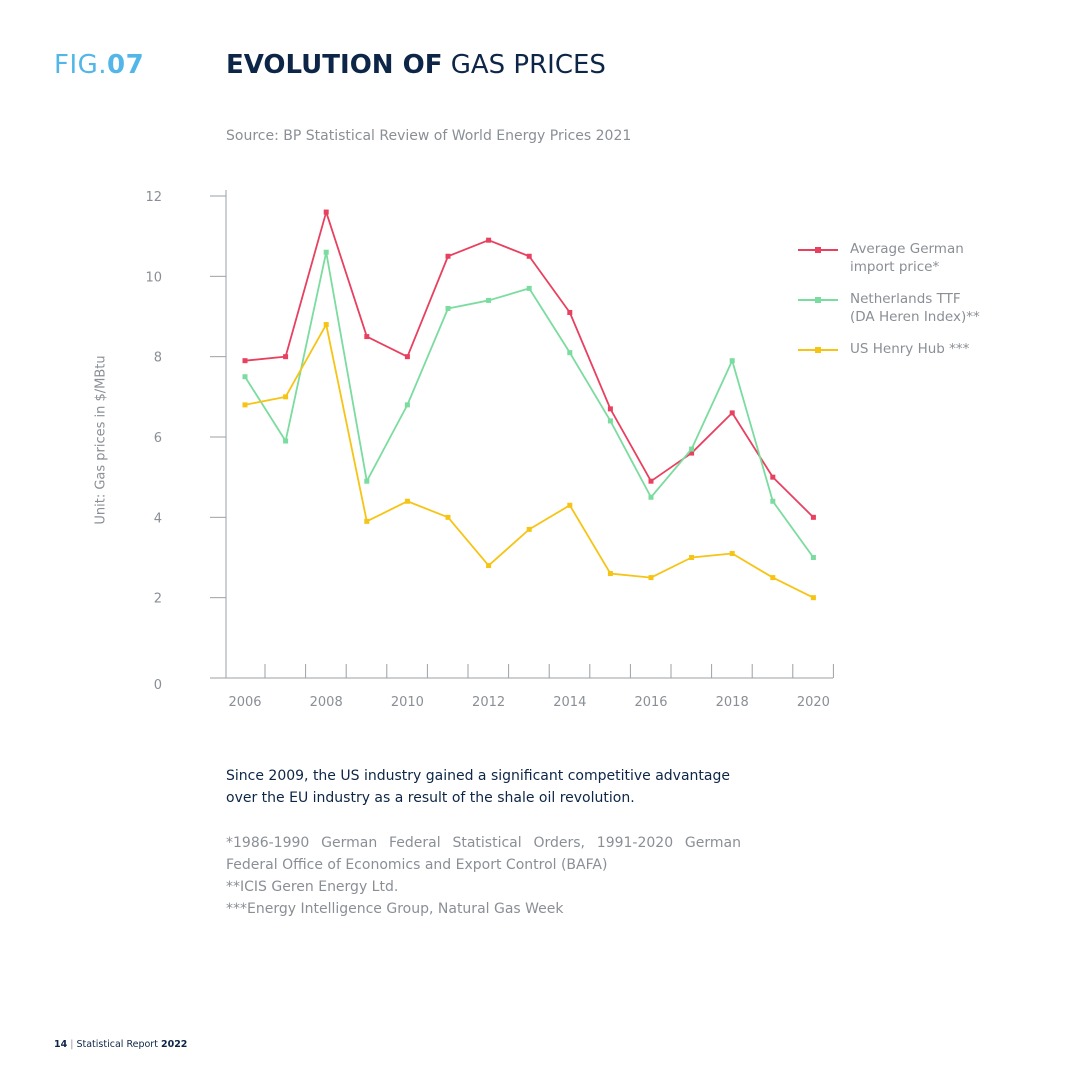  I want to click on x-tick-label: 2016, so click(650, 702).